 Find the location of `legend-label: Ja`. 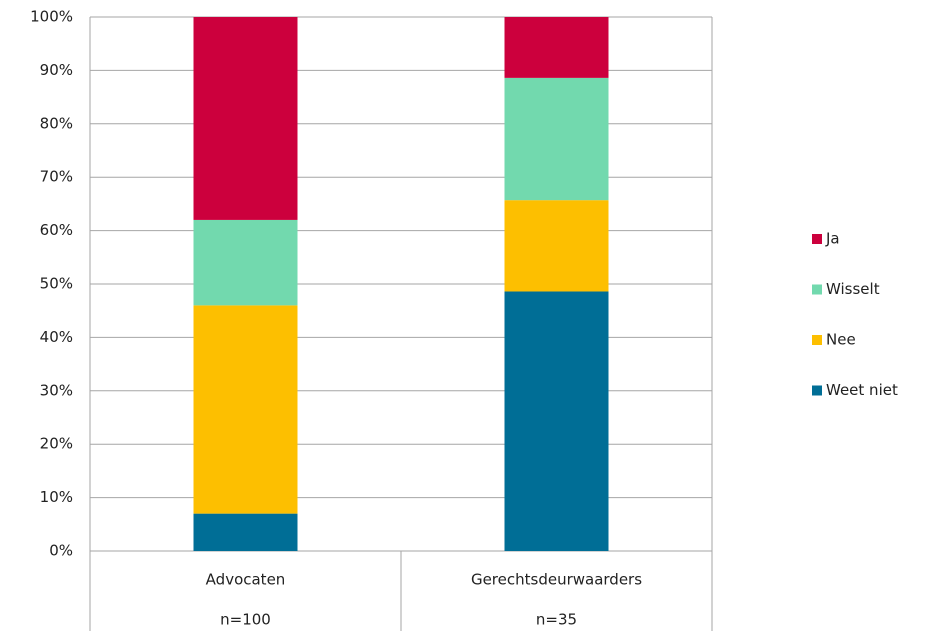

legend-label: Ja is located at coordinates (832, 239).